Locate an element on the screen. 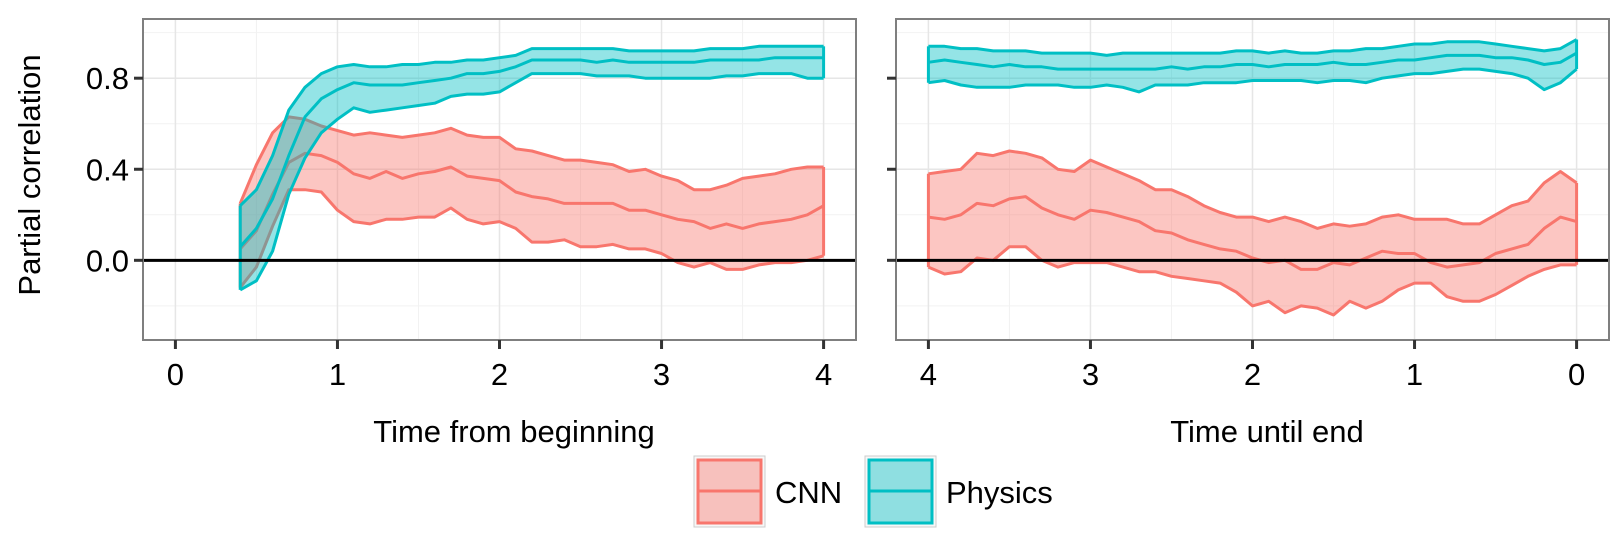 This screenshot has height=541, width=1616. legend: CNN Physics is located at coordinates (873, 491).